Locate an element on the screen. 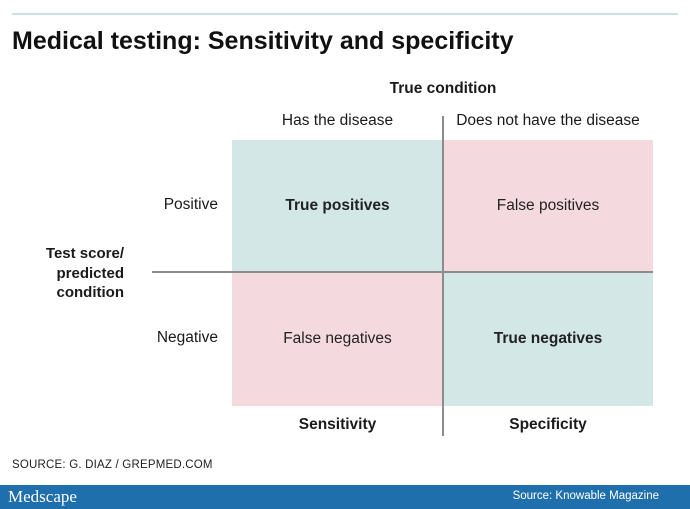 Image resolution: width=690 pixels, height=509 pixels. cell-label: False negatives is located at coordinates (337, 338).